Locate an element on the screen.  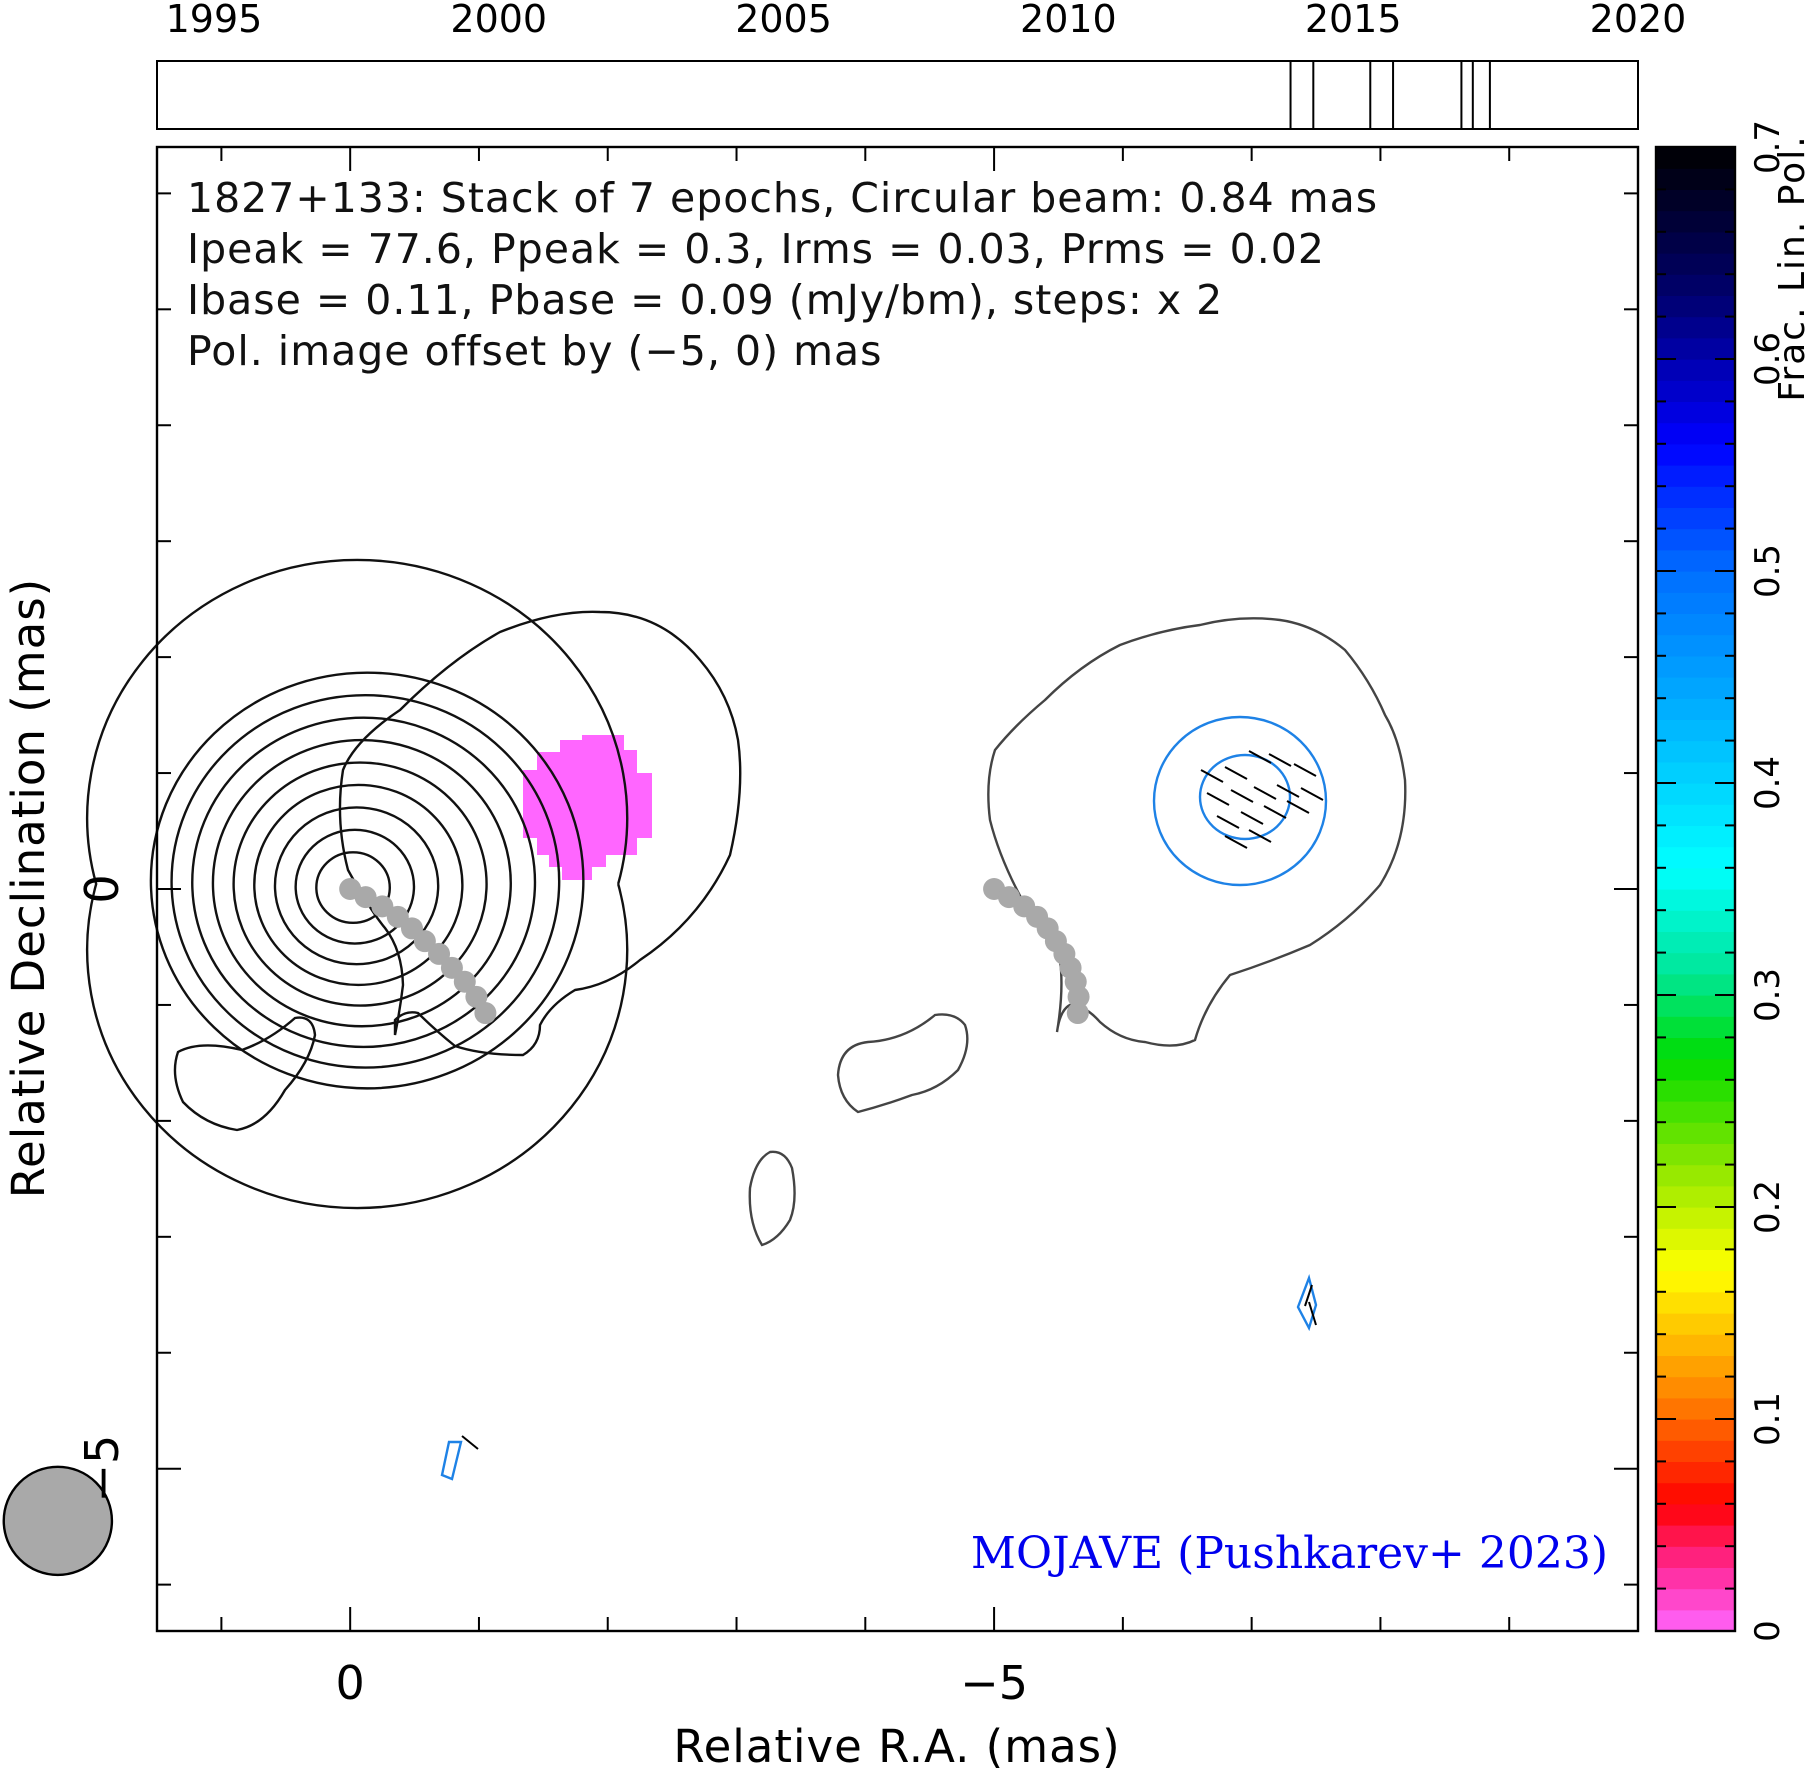
intensity-contour-blob-left is located at coordinates (245, 1074).